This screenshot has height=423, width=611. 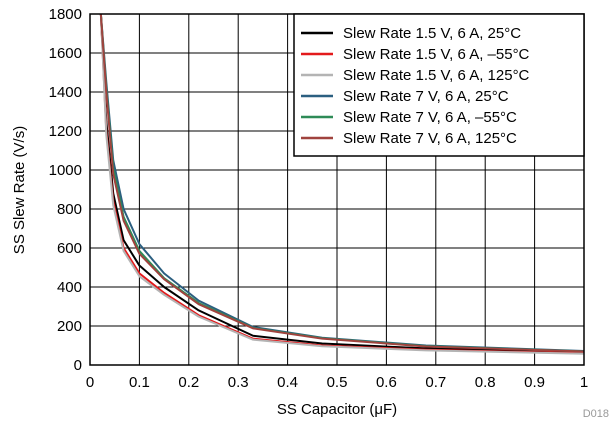 I want to click on x-tick-label: 0.8, so click(x=485, y=382).